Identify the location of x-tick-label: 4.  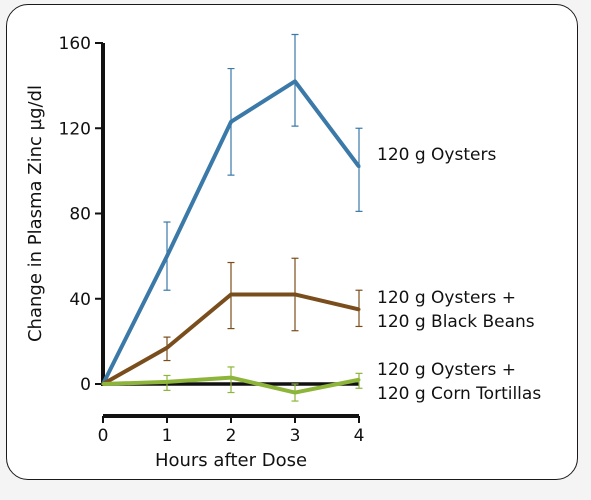
(359, 436).